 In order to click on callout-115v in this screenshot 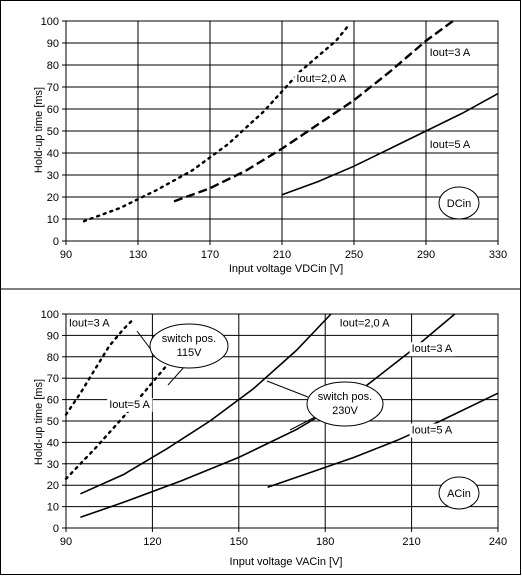, I will do `click(182, 354)`.